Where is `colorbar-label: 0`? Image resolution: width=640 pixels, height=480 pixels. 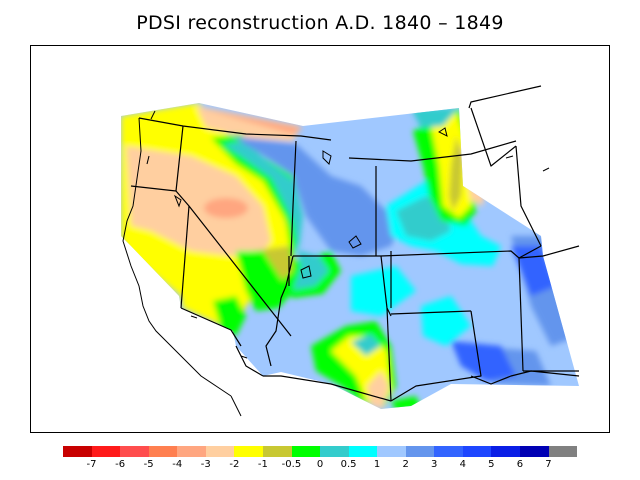 colorbar-label: 0 is located at coordinates (320, 464).